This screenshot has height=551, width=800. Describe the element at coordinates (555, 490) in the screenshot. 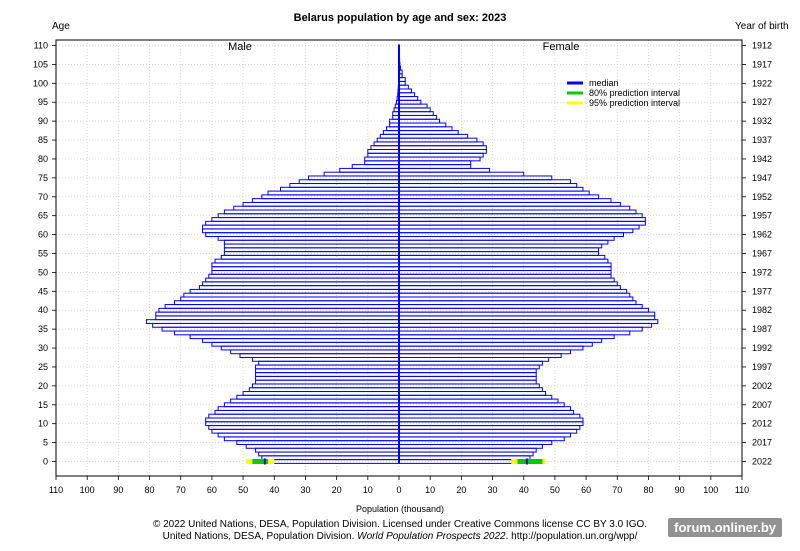

I see `x-tick-label: 50` at that location.